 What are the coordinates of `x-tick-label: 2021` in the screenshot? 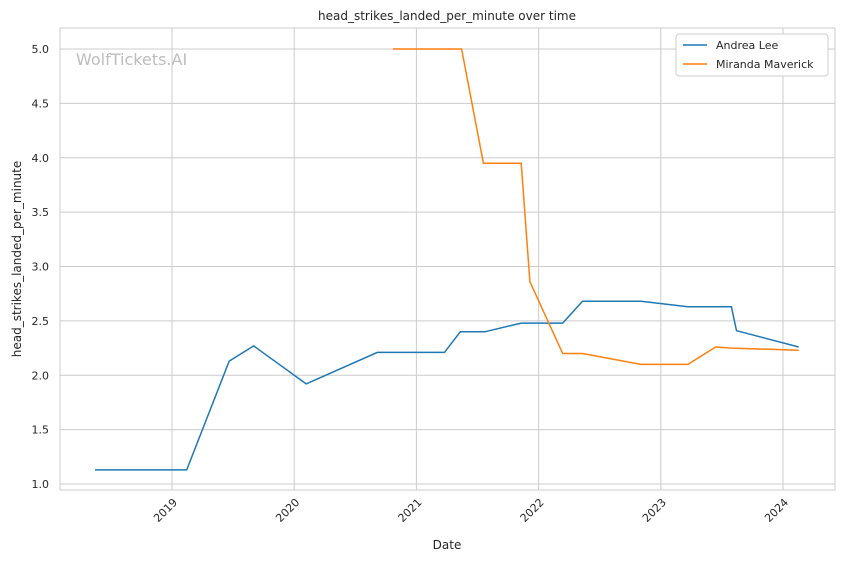 It's located at (410, 510).